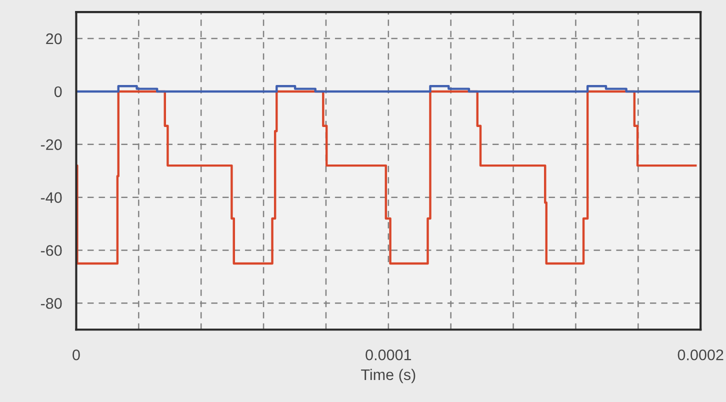  What do you see at coordinates (389, 354) in the screenshot?
I see `x-tick-label: 0.0001` at bounding box center [389, 354].